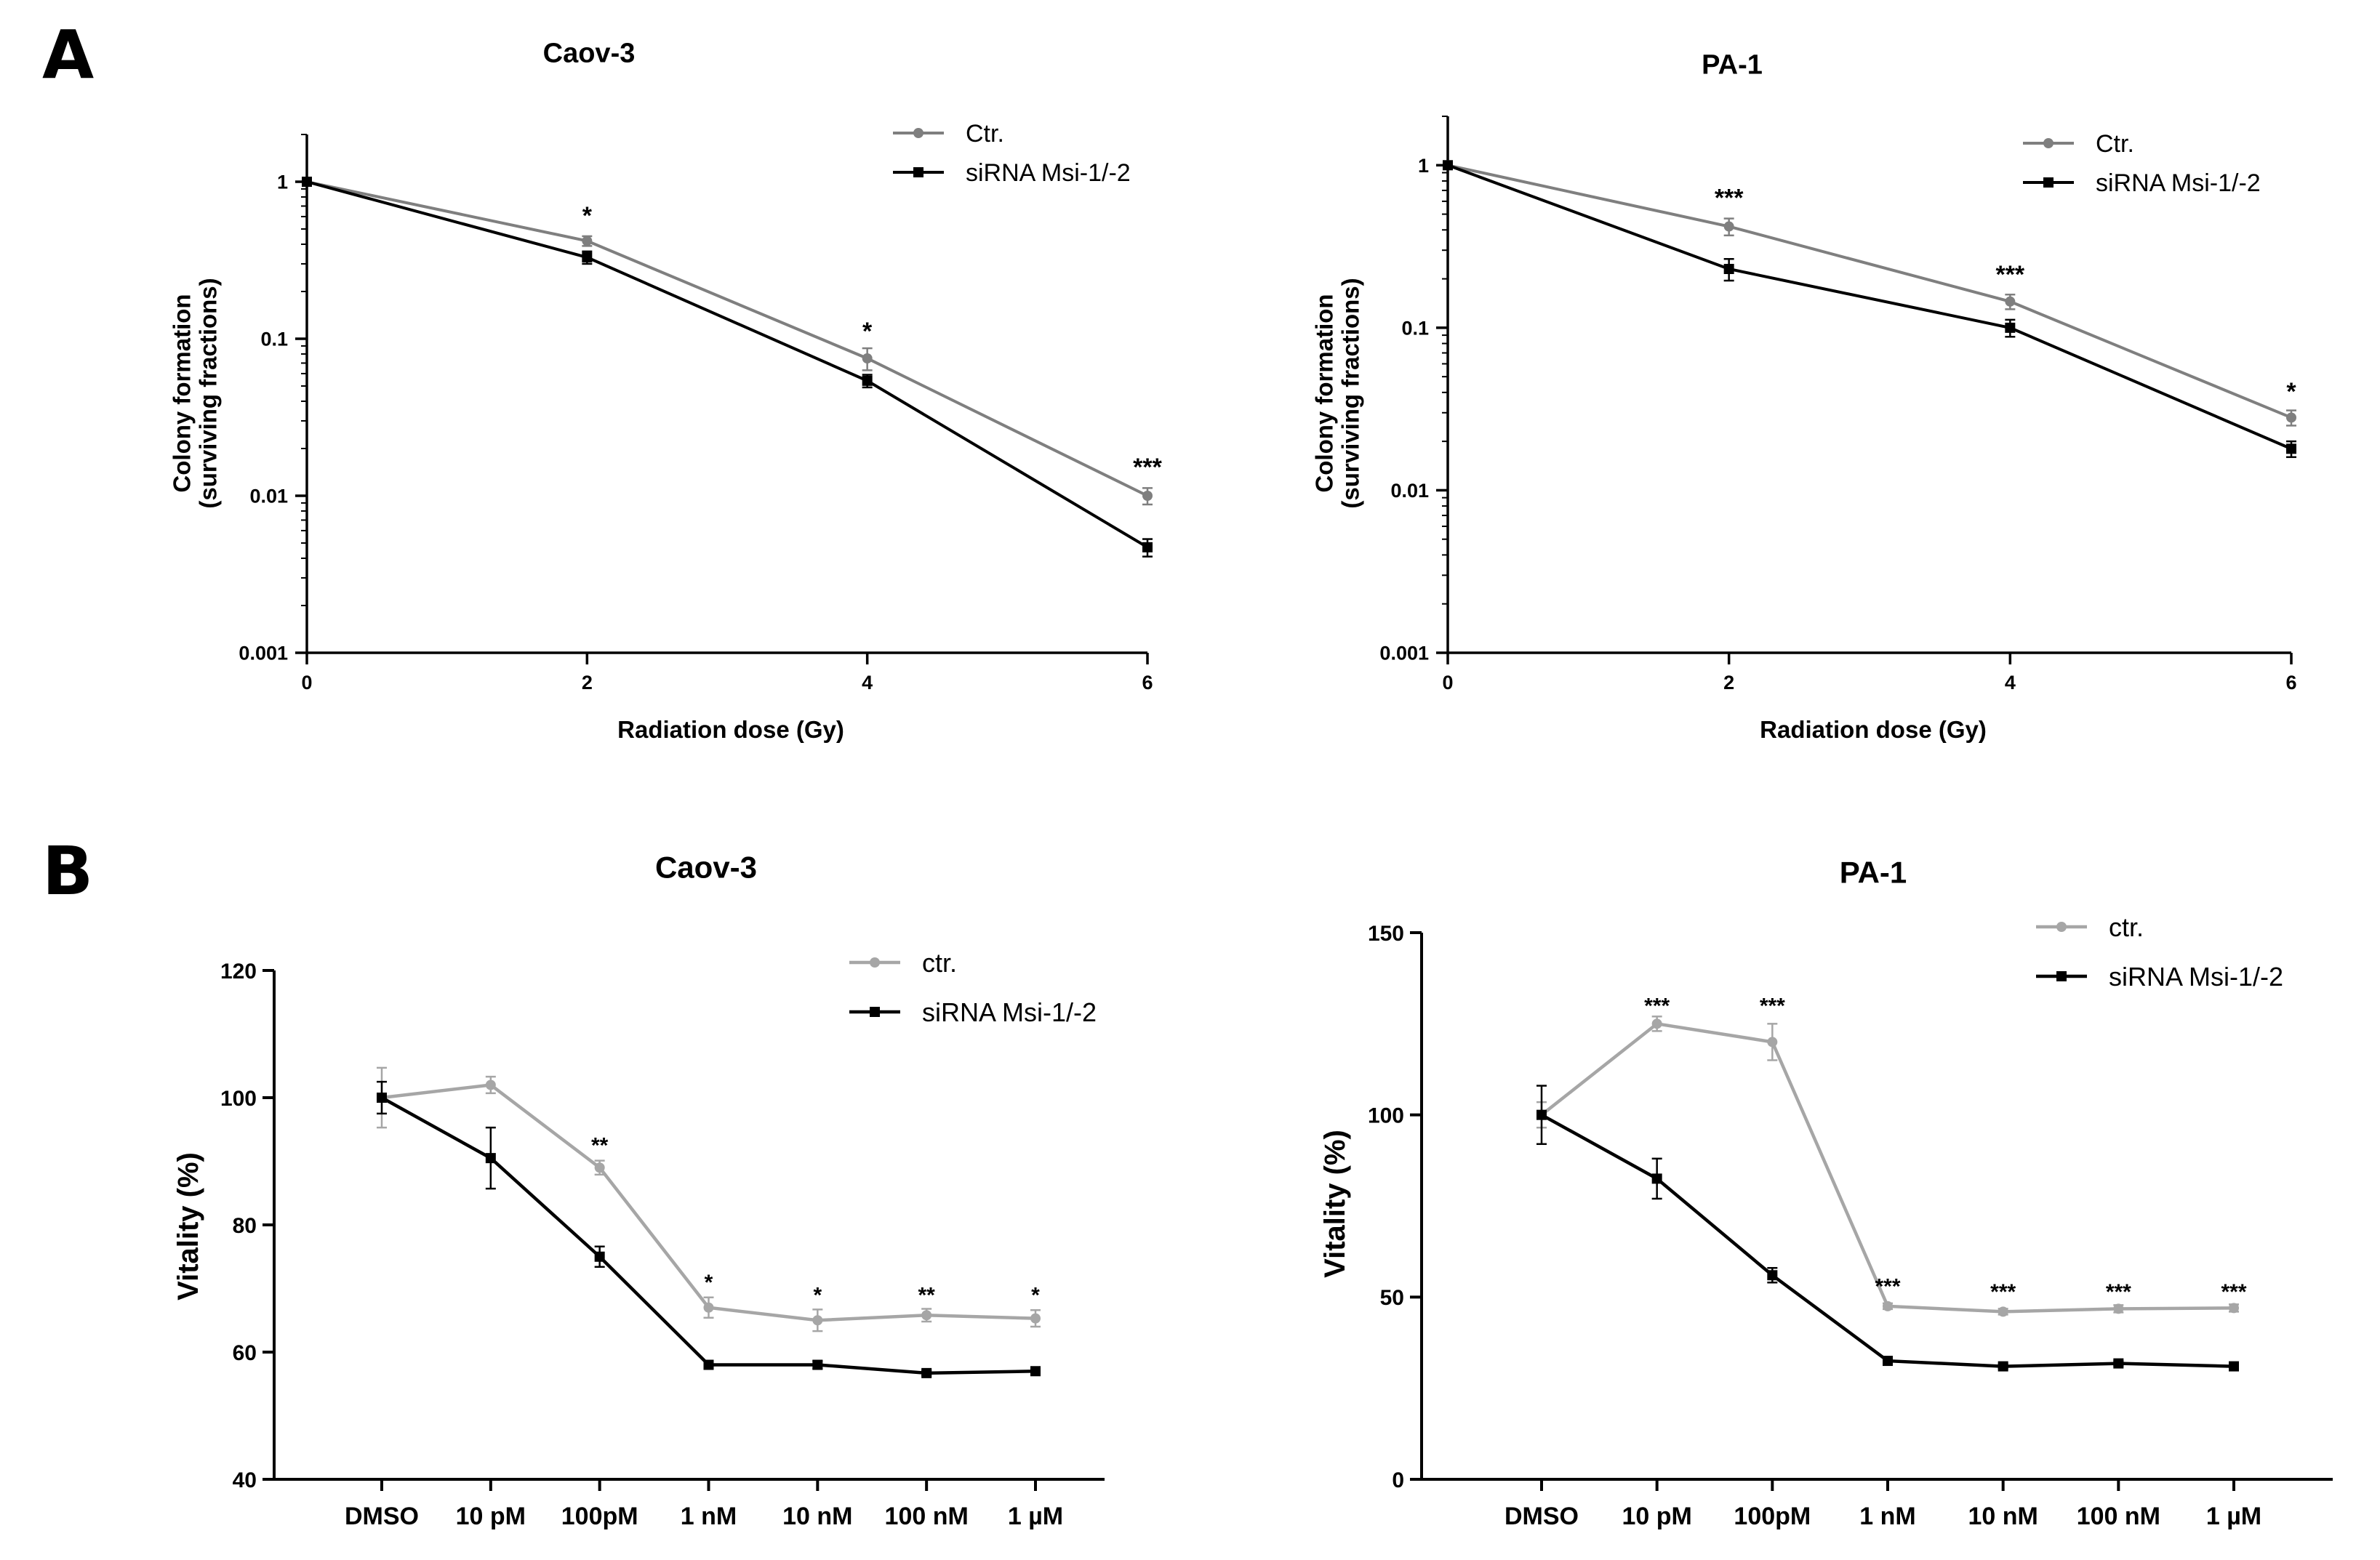 Image resolution: width=2380 pixels, height=1560 pixels. What do you see at coordinates (1335, 1204) in the screenshot?
I see `y-axis-label-line: Vitality (%)` at bounding box center [1335, 1204].